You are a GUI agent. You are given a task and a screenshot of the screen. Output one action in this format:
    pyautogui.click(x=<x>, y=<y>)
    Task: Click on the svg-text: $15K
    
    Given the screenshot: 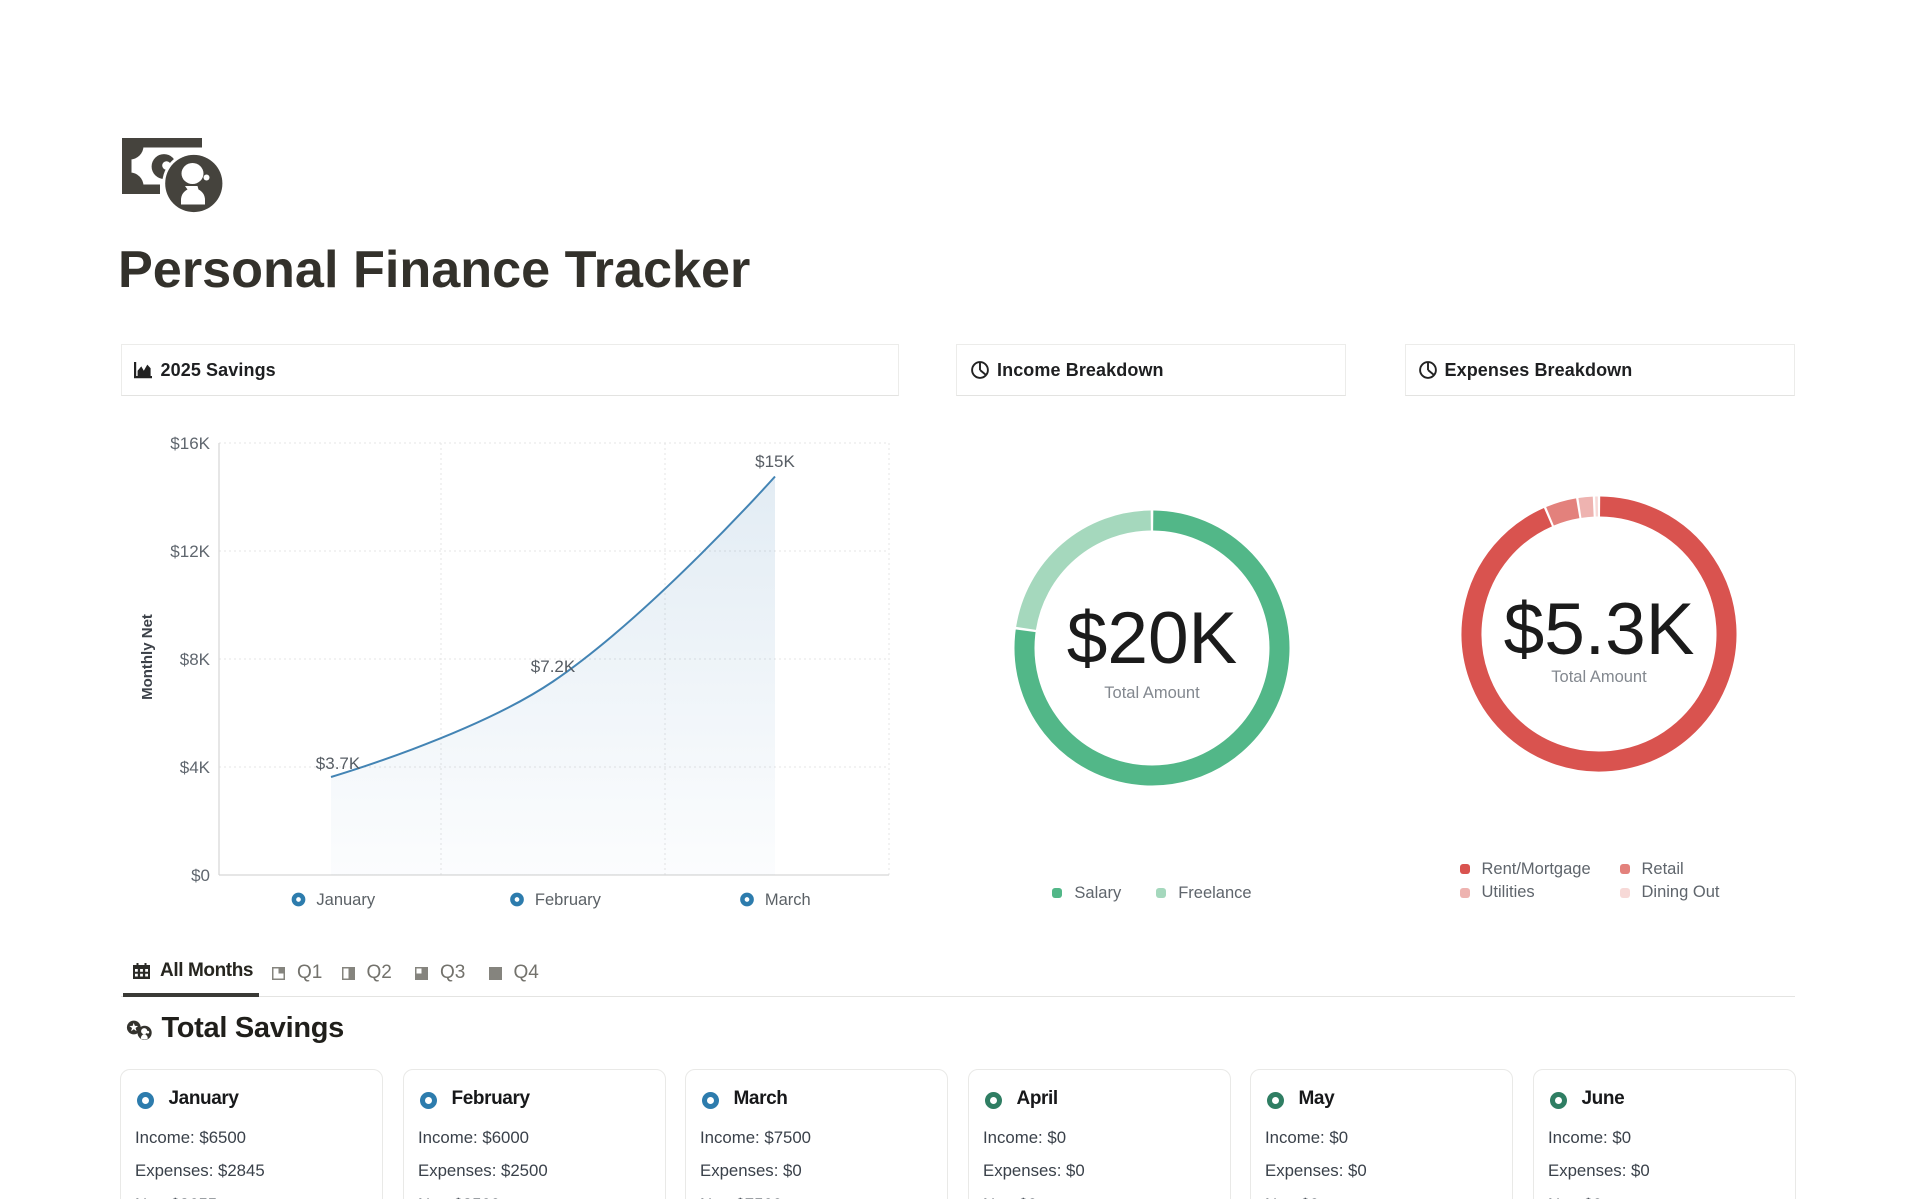 What is the action you would take?
    pyautogui.click(x=775, y=461)
    